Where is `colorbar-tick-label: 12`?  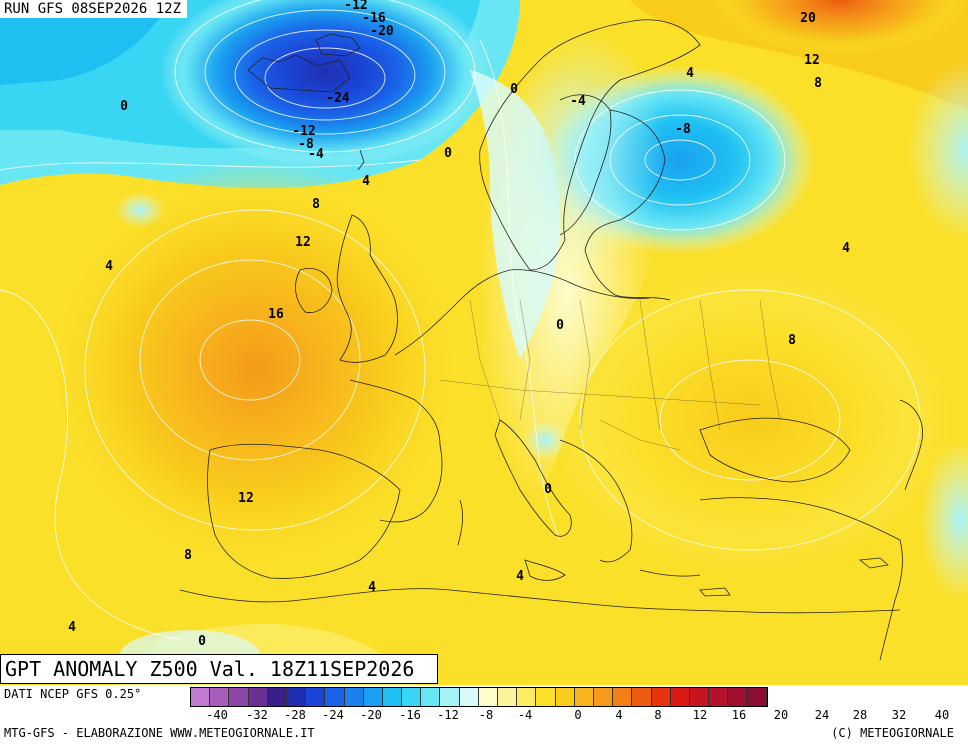
colorbar-tick-label: 12 is located at coordinates (700, 715).